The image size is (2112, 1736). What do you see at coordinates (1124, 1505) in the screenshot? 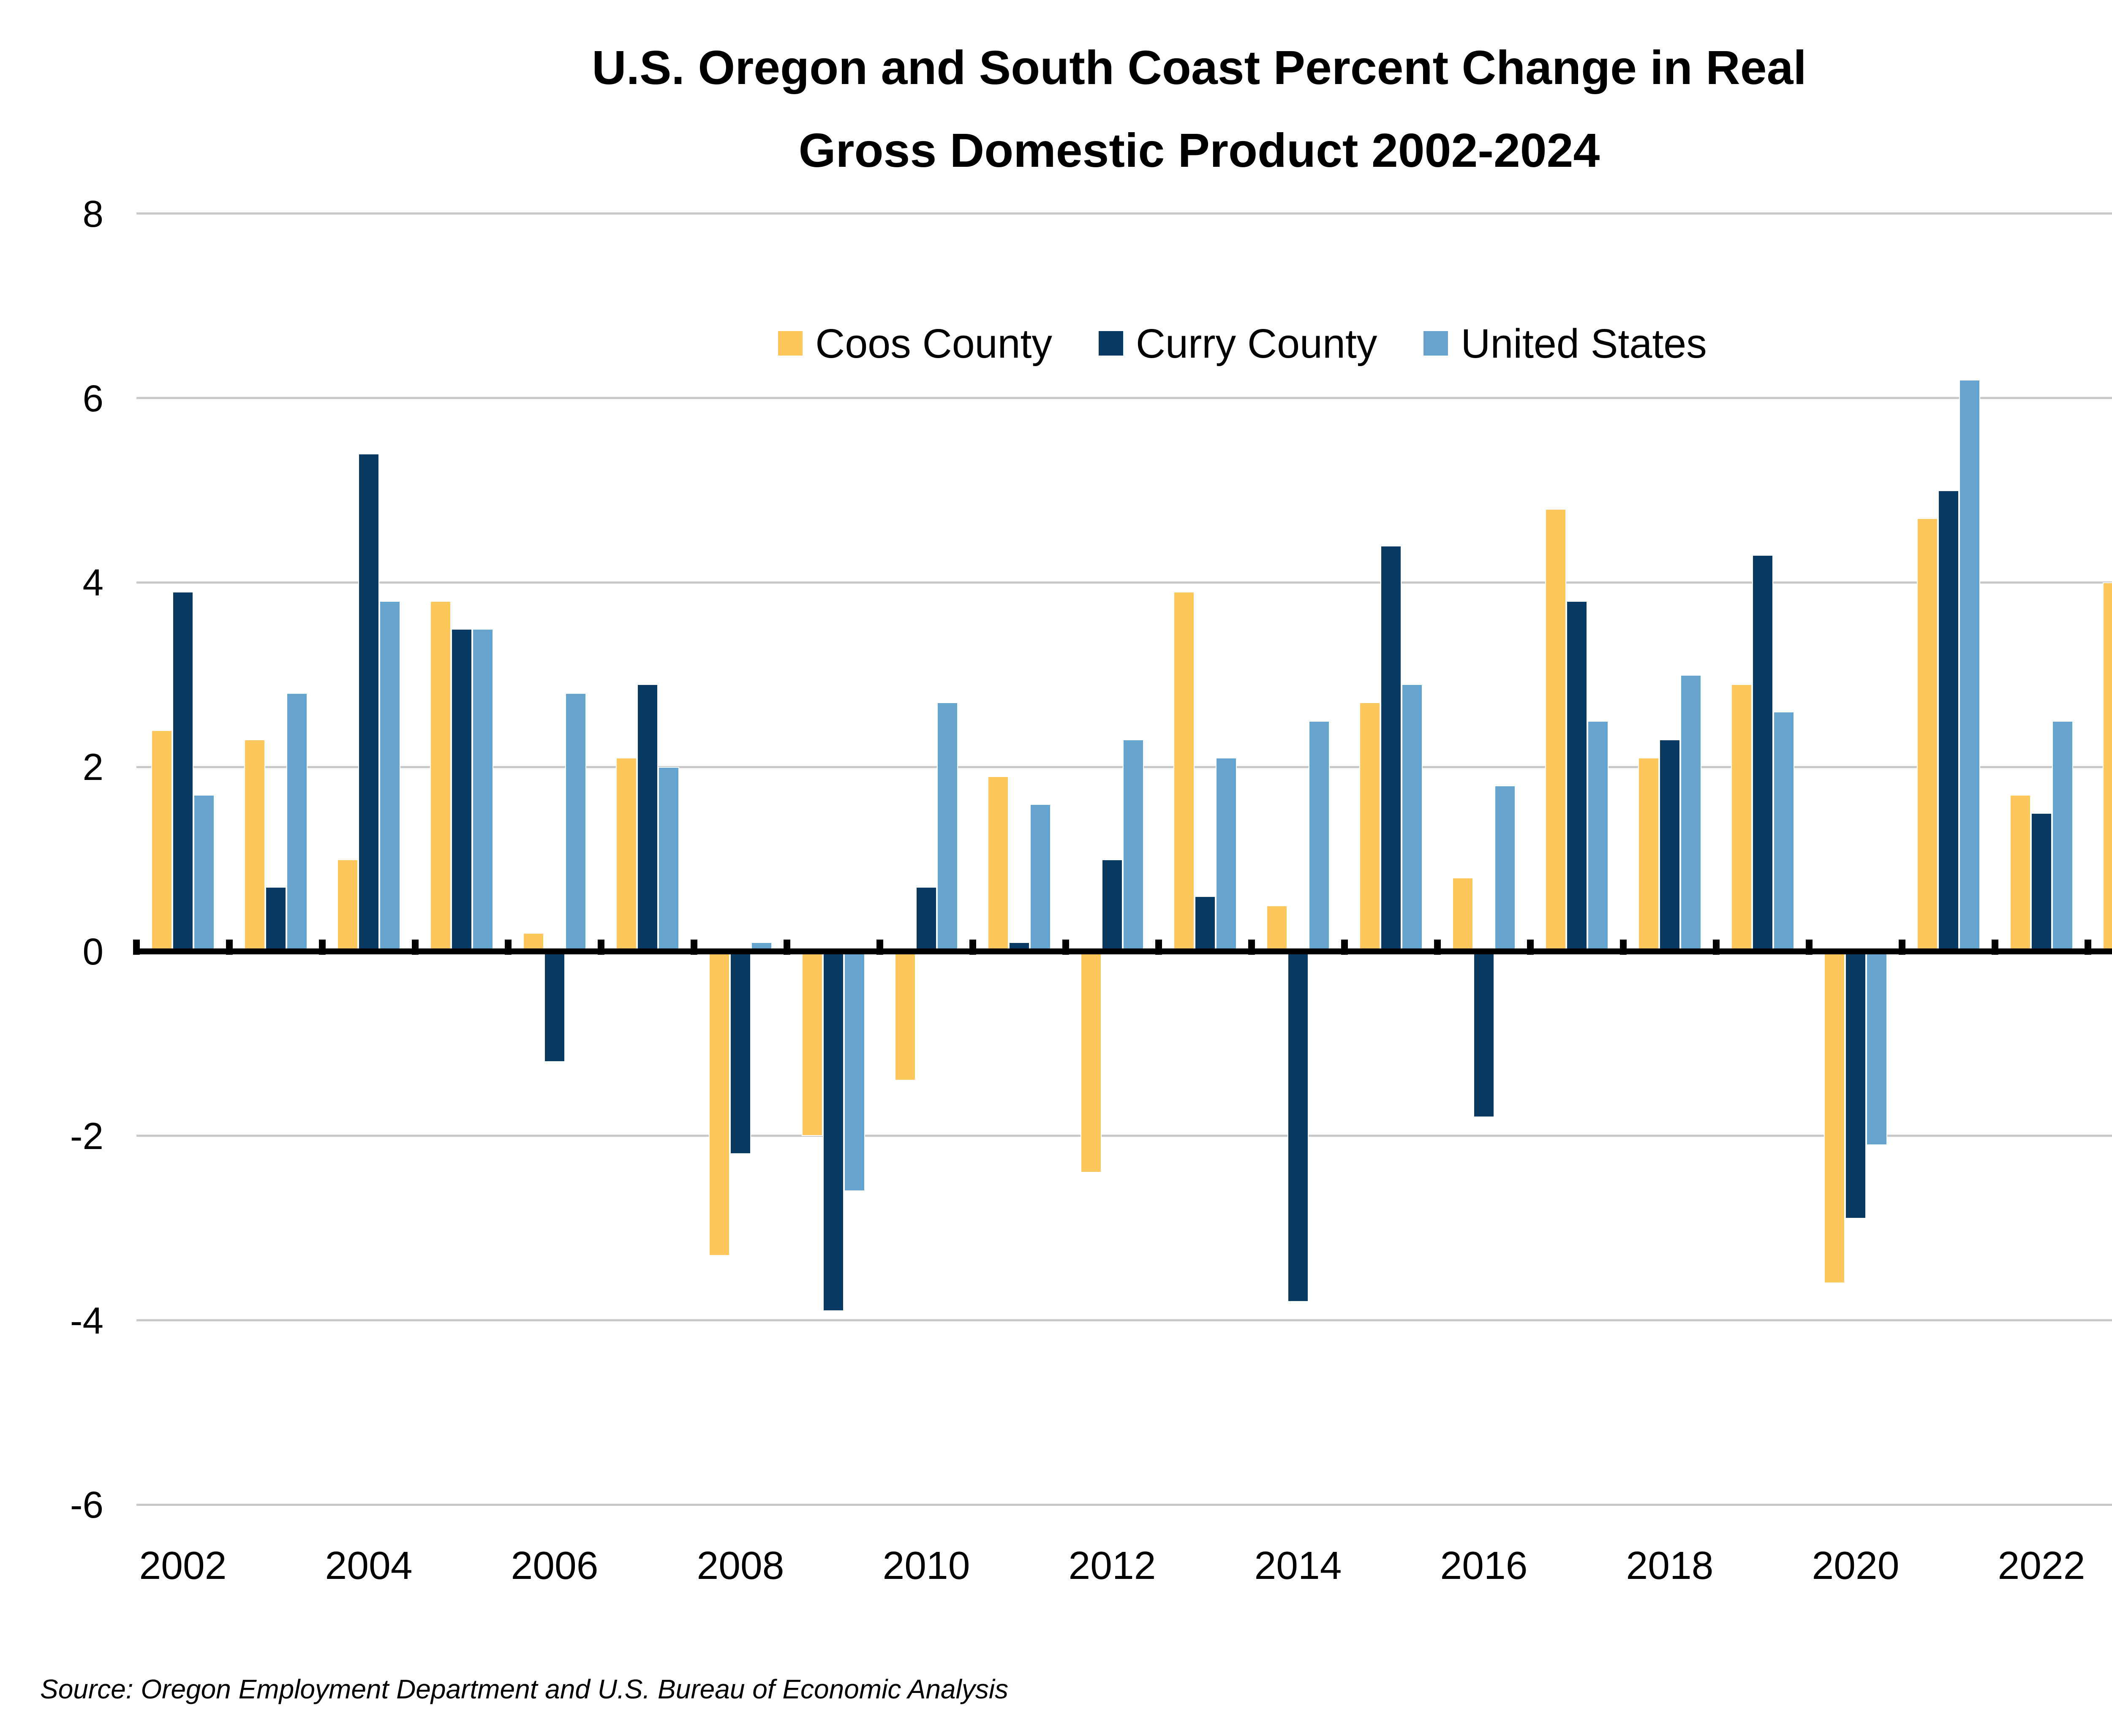
I see `gridline-y--6` at bounding box center [1124, 1505].